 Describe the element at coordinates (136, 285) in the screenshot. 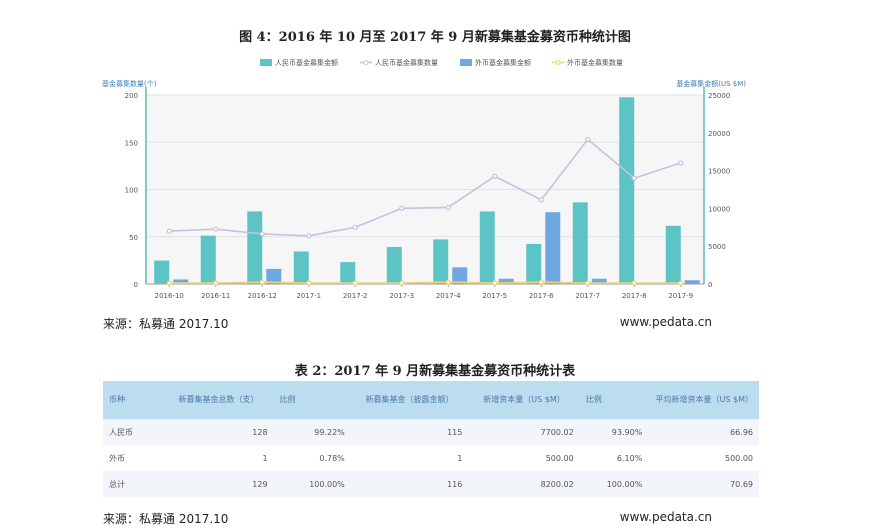

I see `y-left-tick-label: 0` at that location.